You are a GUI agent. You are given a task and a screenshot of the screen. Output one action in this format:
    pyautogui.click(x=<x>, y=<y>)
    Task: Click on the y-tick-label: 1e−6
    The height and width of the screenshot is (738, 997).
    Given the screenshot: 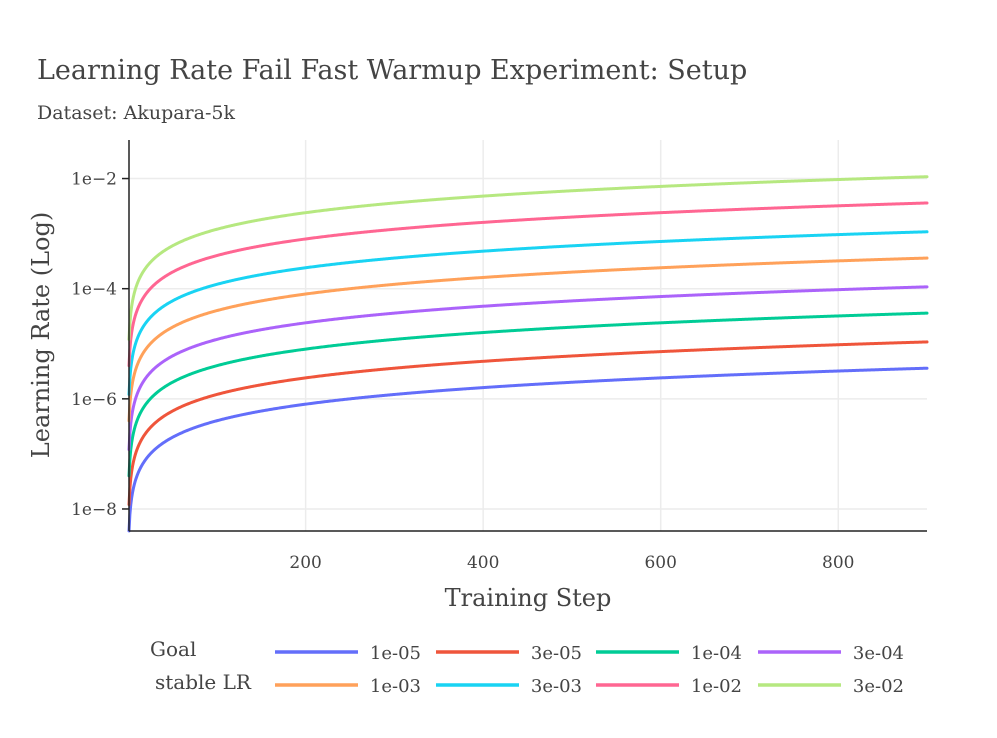 What is the action you would take?
    pyautogui.click(x=94, y=400)
    